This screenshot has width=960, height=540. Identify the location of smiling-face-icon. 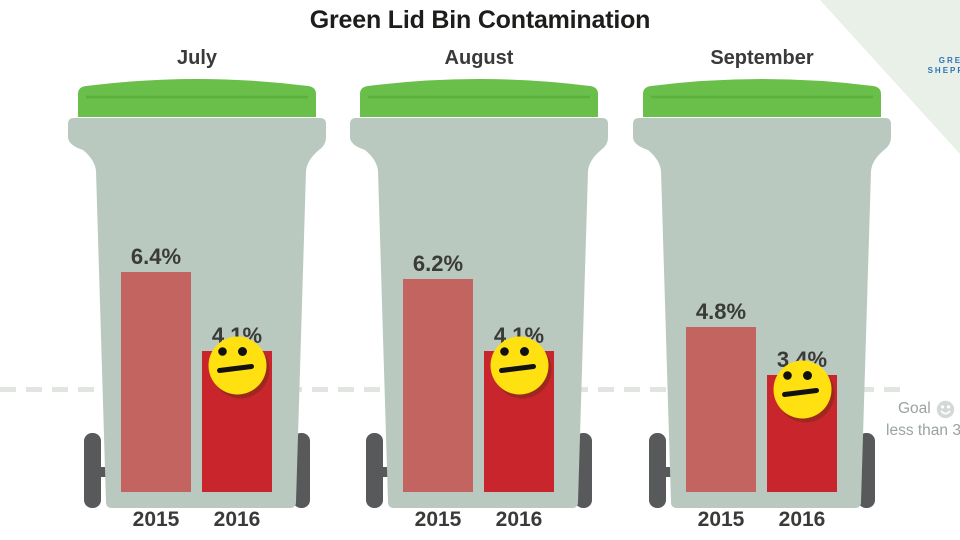
(945, 409).